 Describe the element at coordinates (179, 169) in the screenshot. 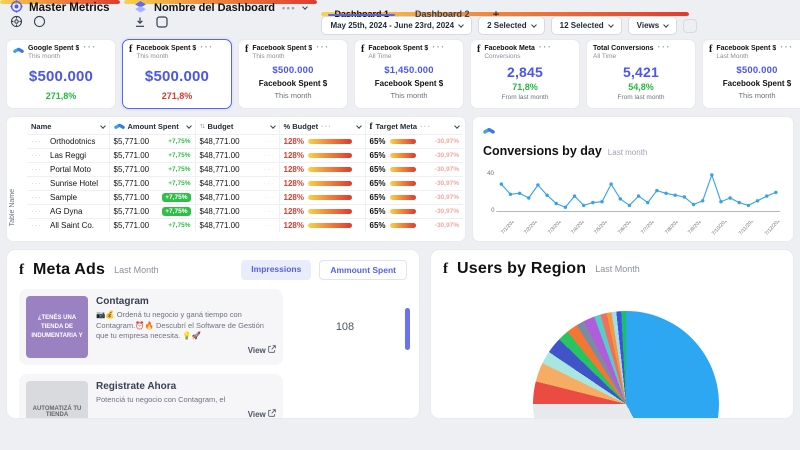

I see `amount-delta: +7,75%` at that location.